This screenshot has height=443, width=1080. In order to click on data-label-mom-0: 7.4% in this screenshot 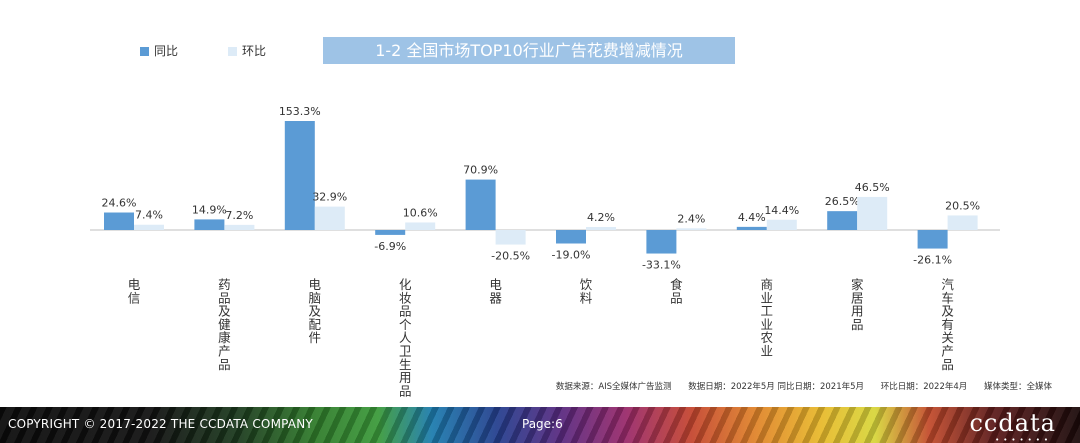, I will do `click(149, 215)`.